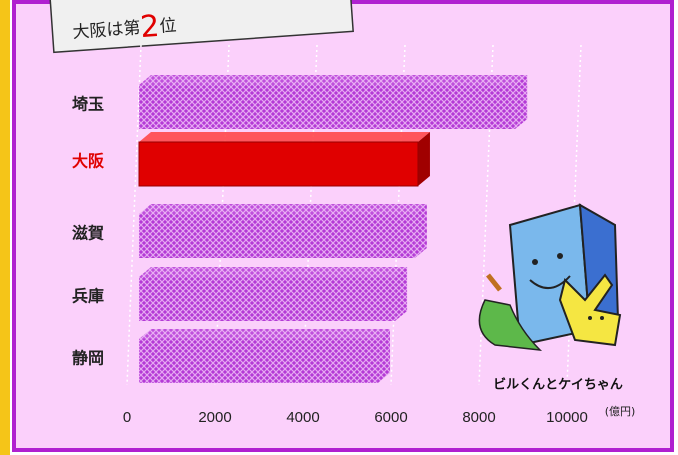 This screenshot has width=678, height=455. I want to click on caption: ビルくんとケイちゃん, so click(558, 385).